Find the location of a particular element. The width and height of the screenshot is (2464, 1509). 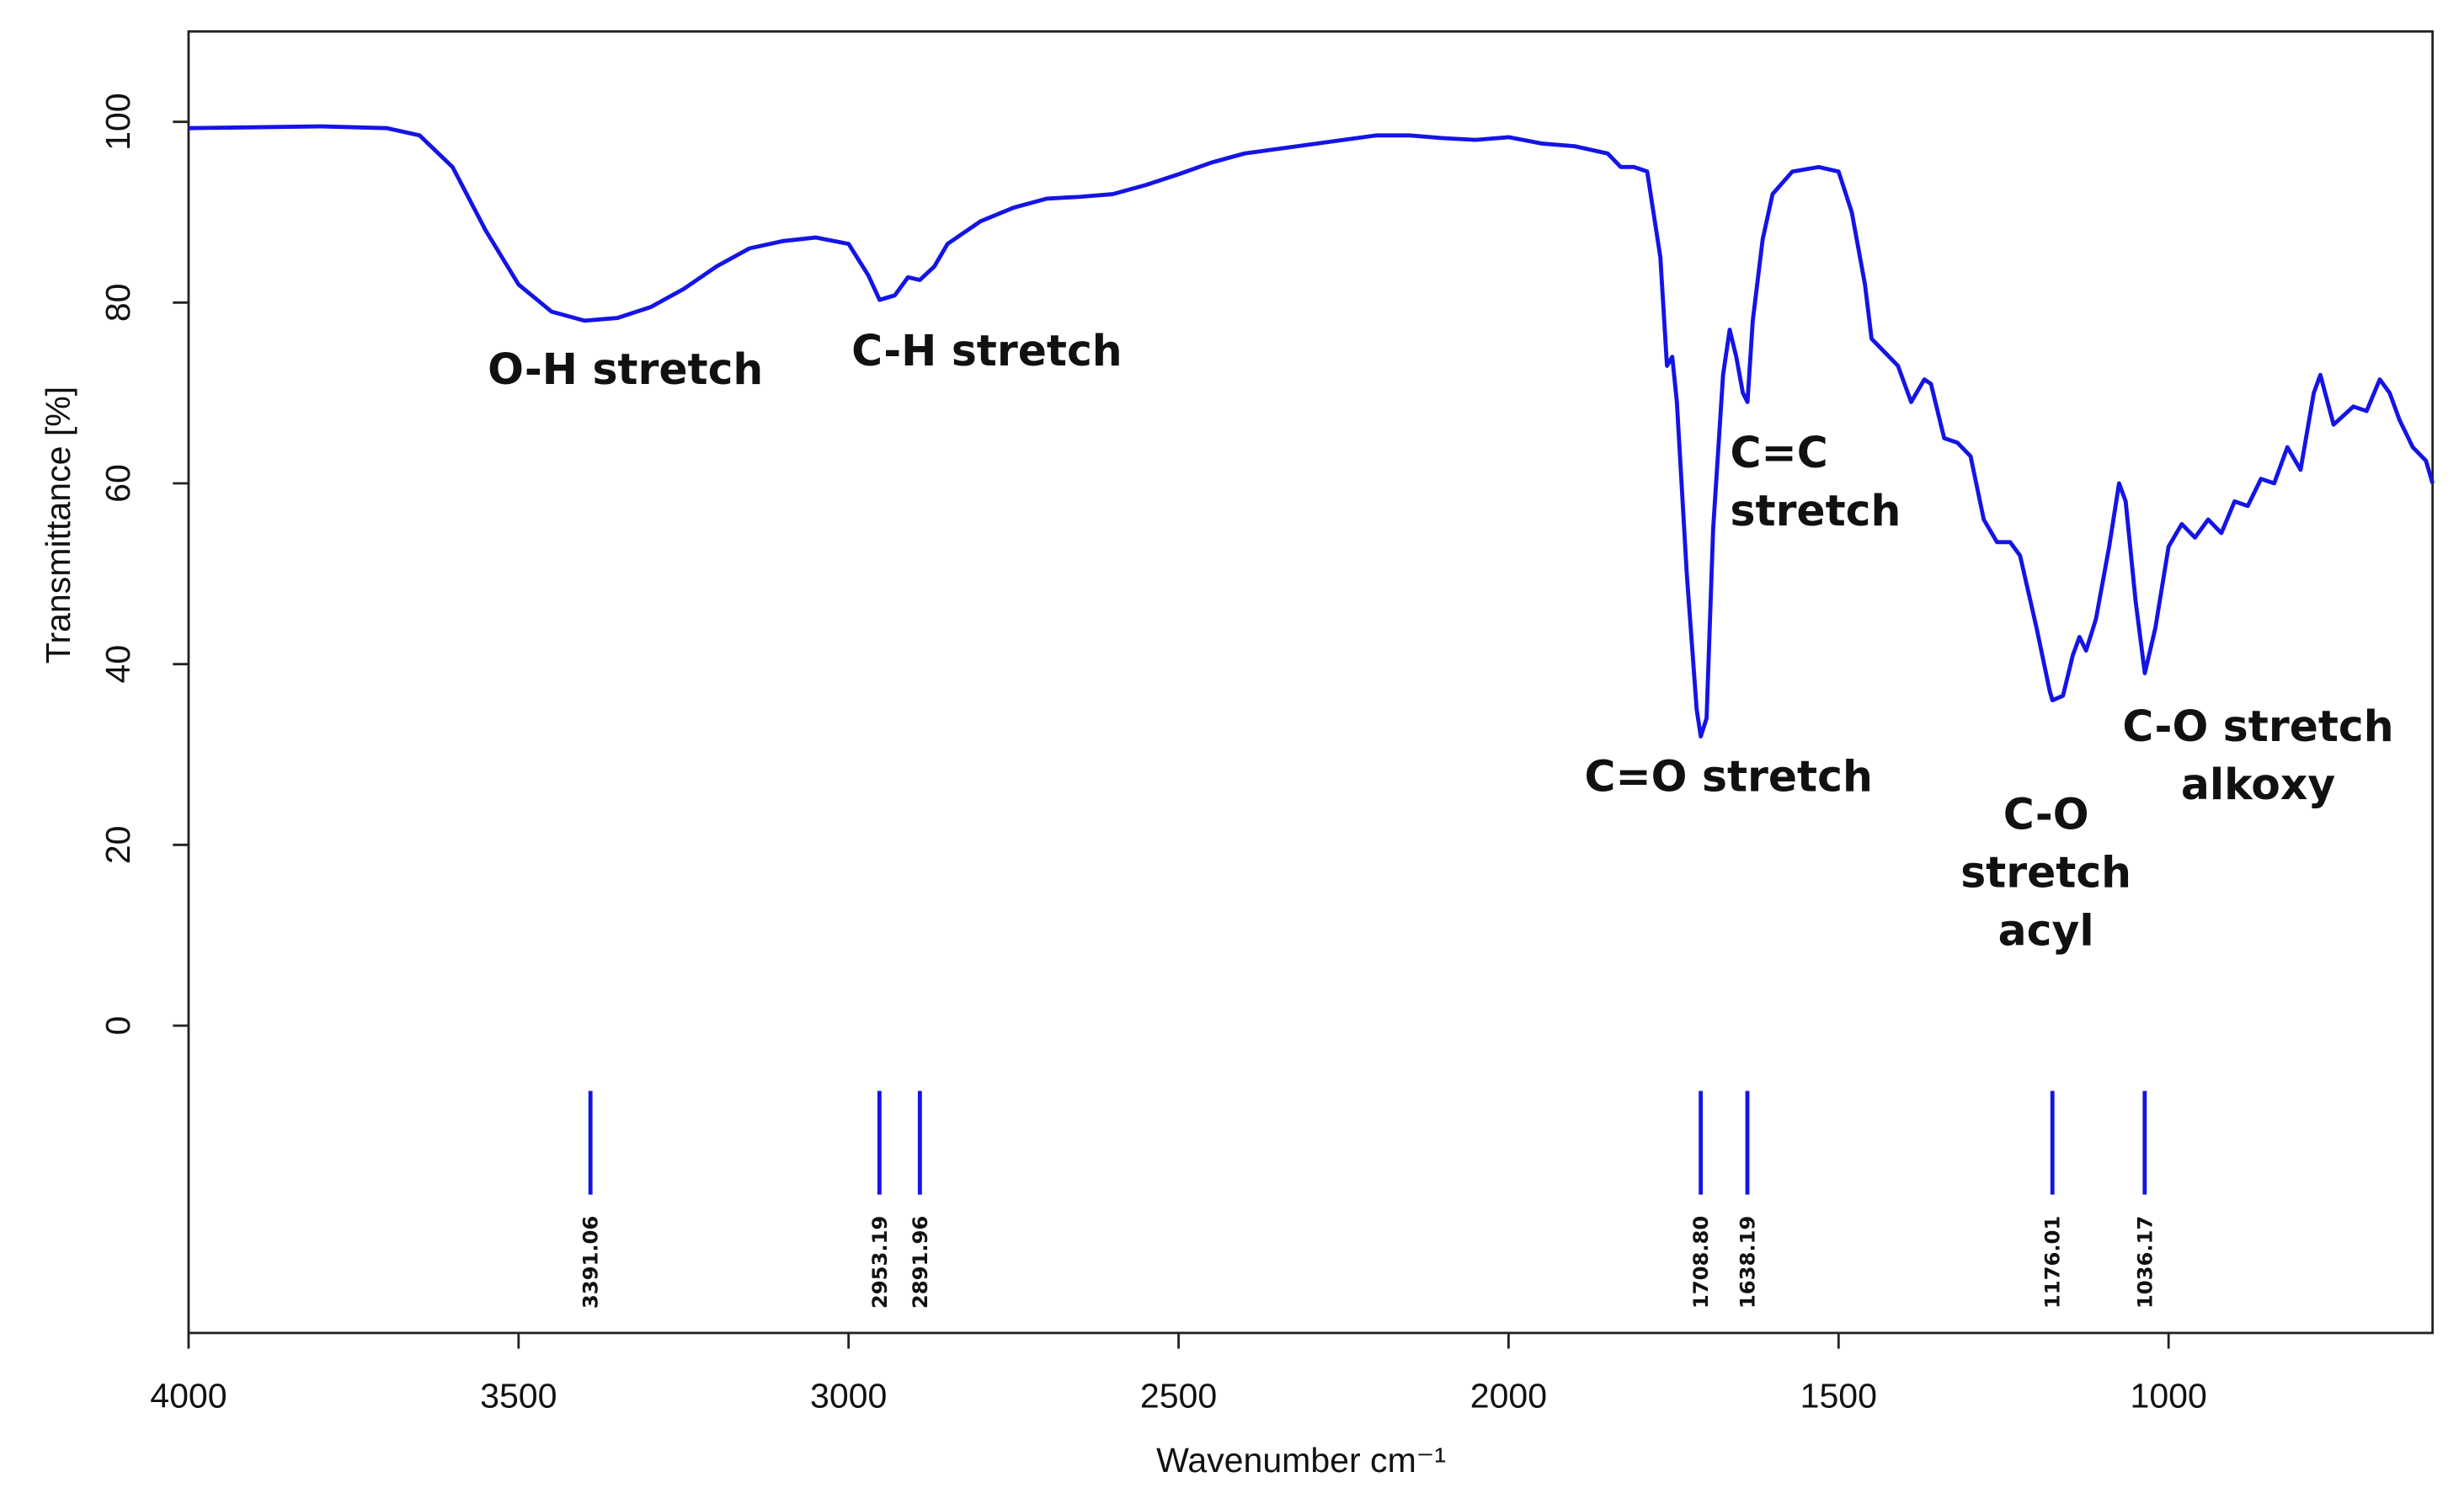

annotation: C-O is located at coordinates (2046, 814).